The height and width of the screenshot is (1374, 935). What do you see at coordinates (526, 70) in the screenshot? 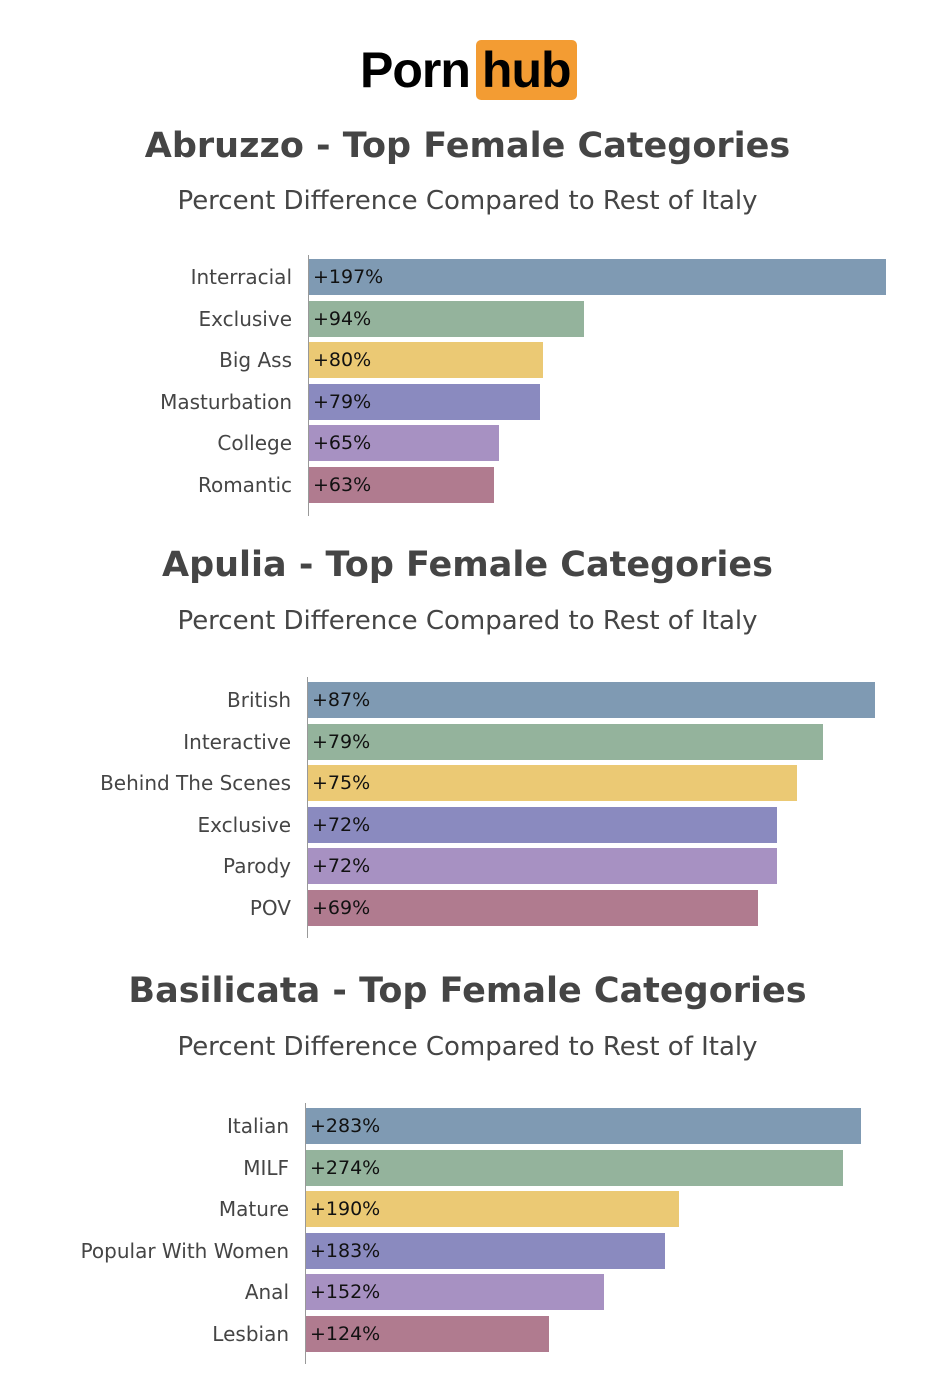
I see `logo-text-hub: hub` at bounding box center [526, 70].